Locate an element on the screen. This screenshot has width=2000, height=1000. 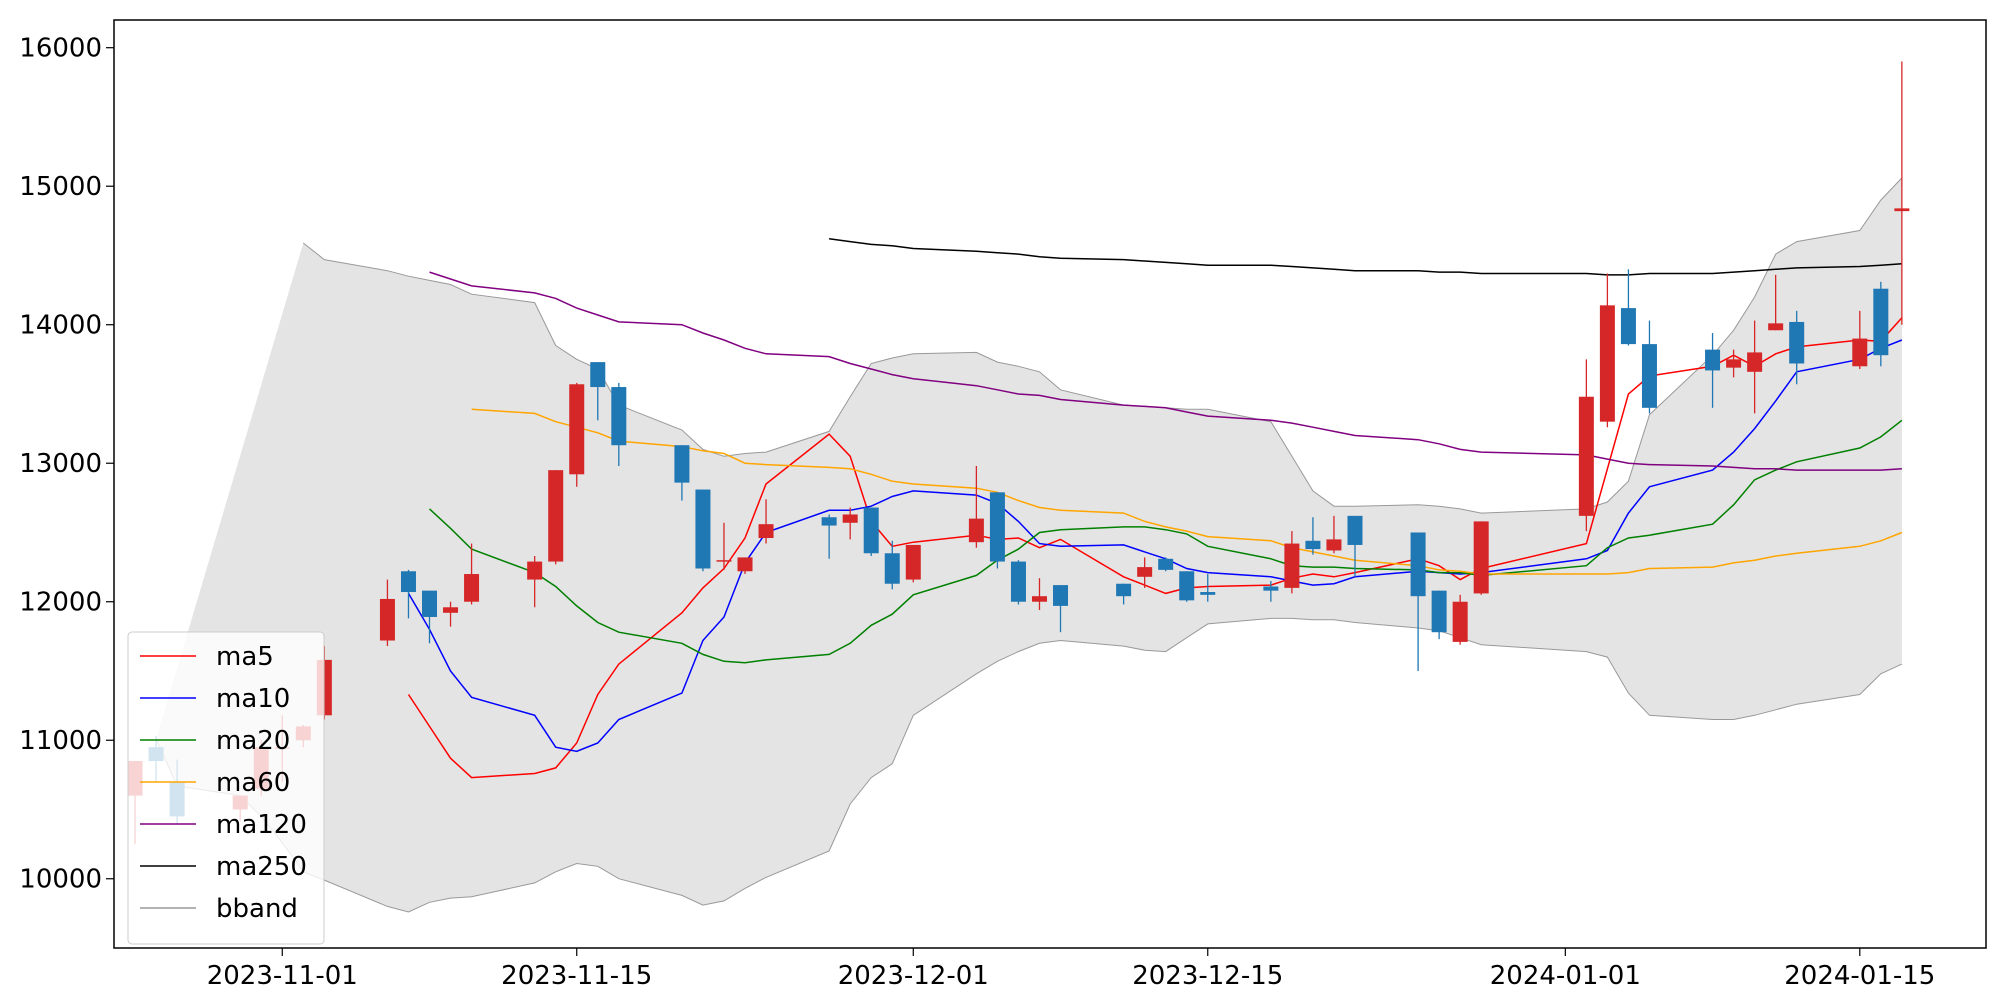
x-tick-label: 2024-01-01 is located at coordinates (1565, 976).